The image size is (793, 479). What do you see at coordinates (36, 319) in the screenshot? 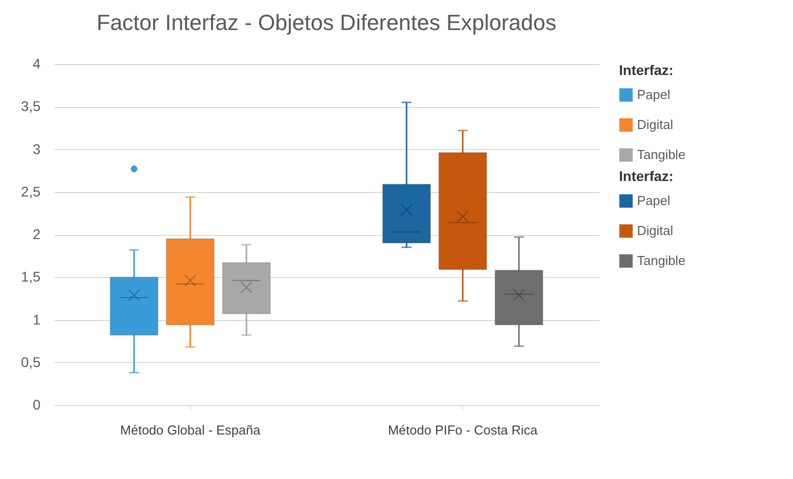
I see `y-tick-label: 1` at bounding box center [36, 319].